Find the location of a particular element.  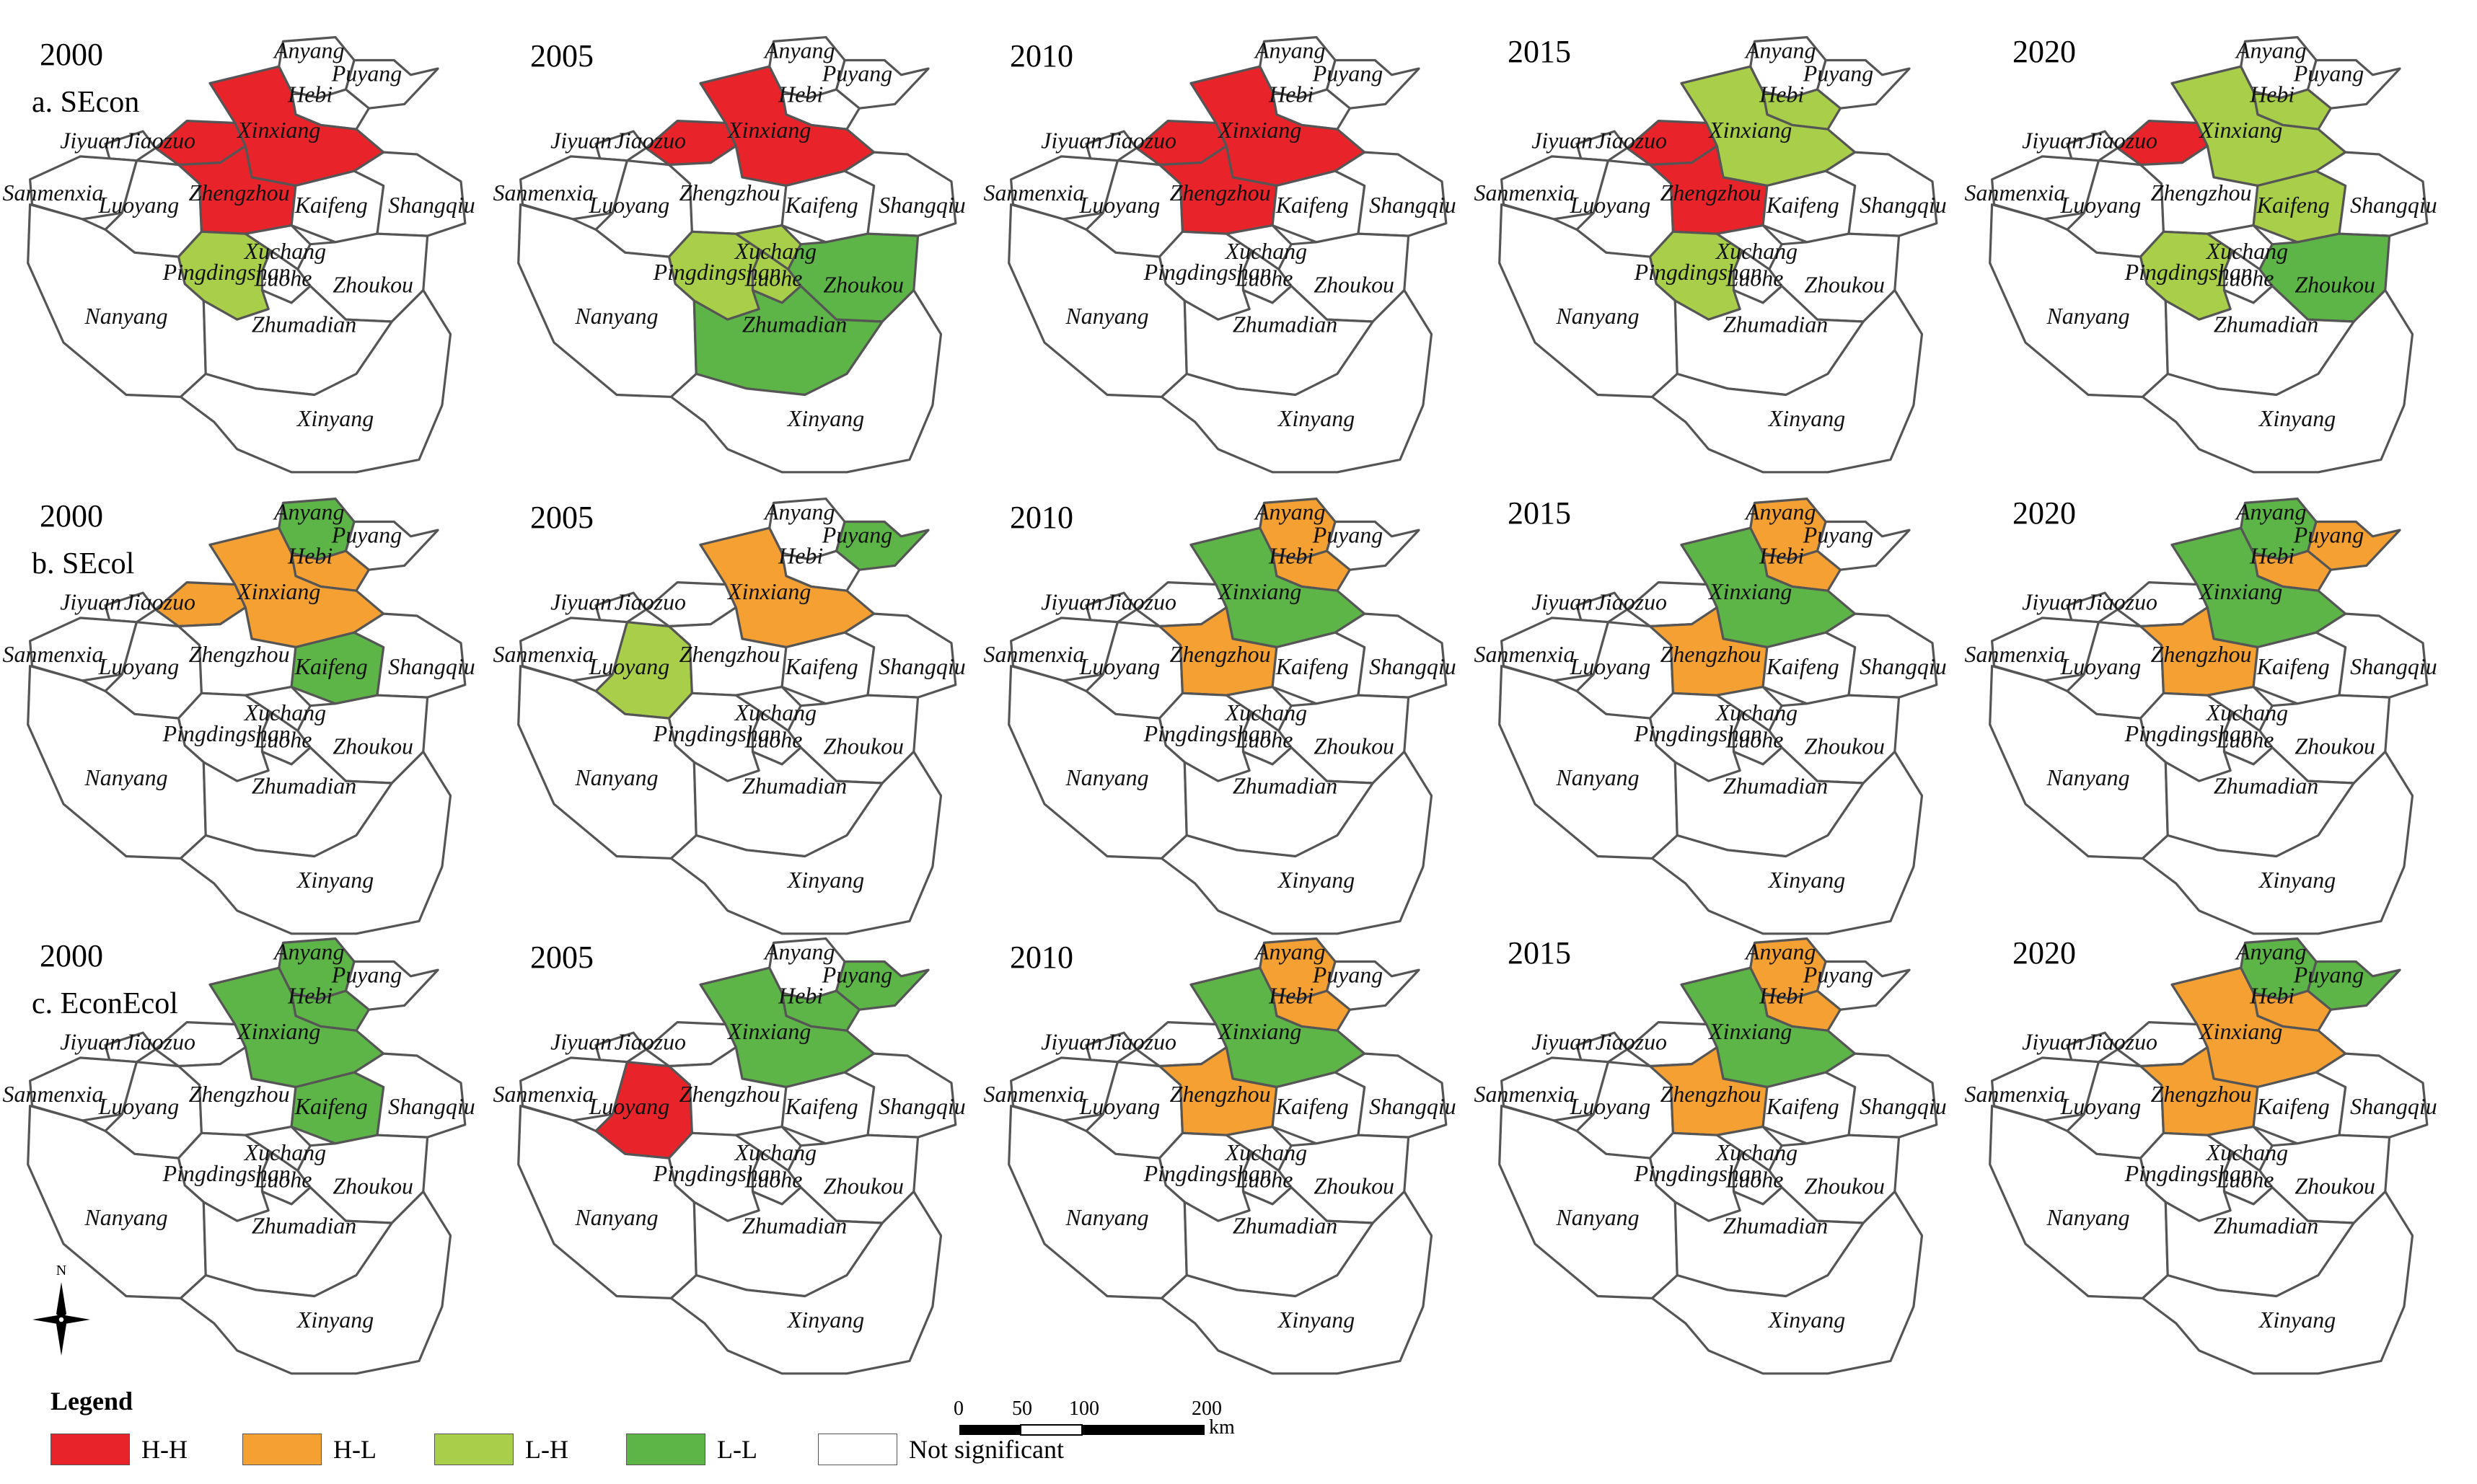

legend-swatch-hl is located at coordinates (282, 1449).